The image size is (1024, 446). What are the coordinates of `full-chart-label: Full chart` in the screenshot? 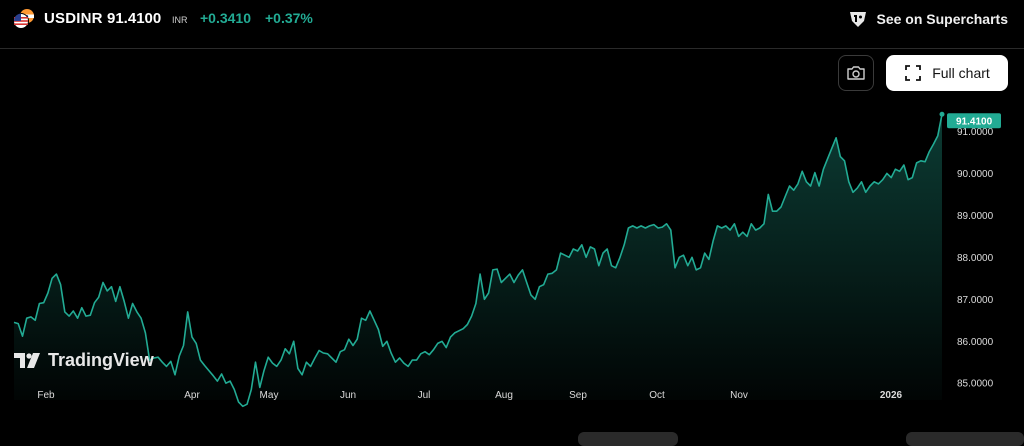 It's located at (961, 73).